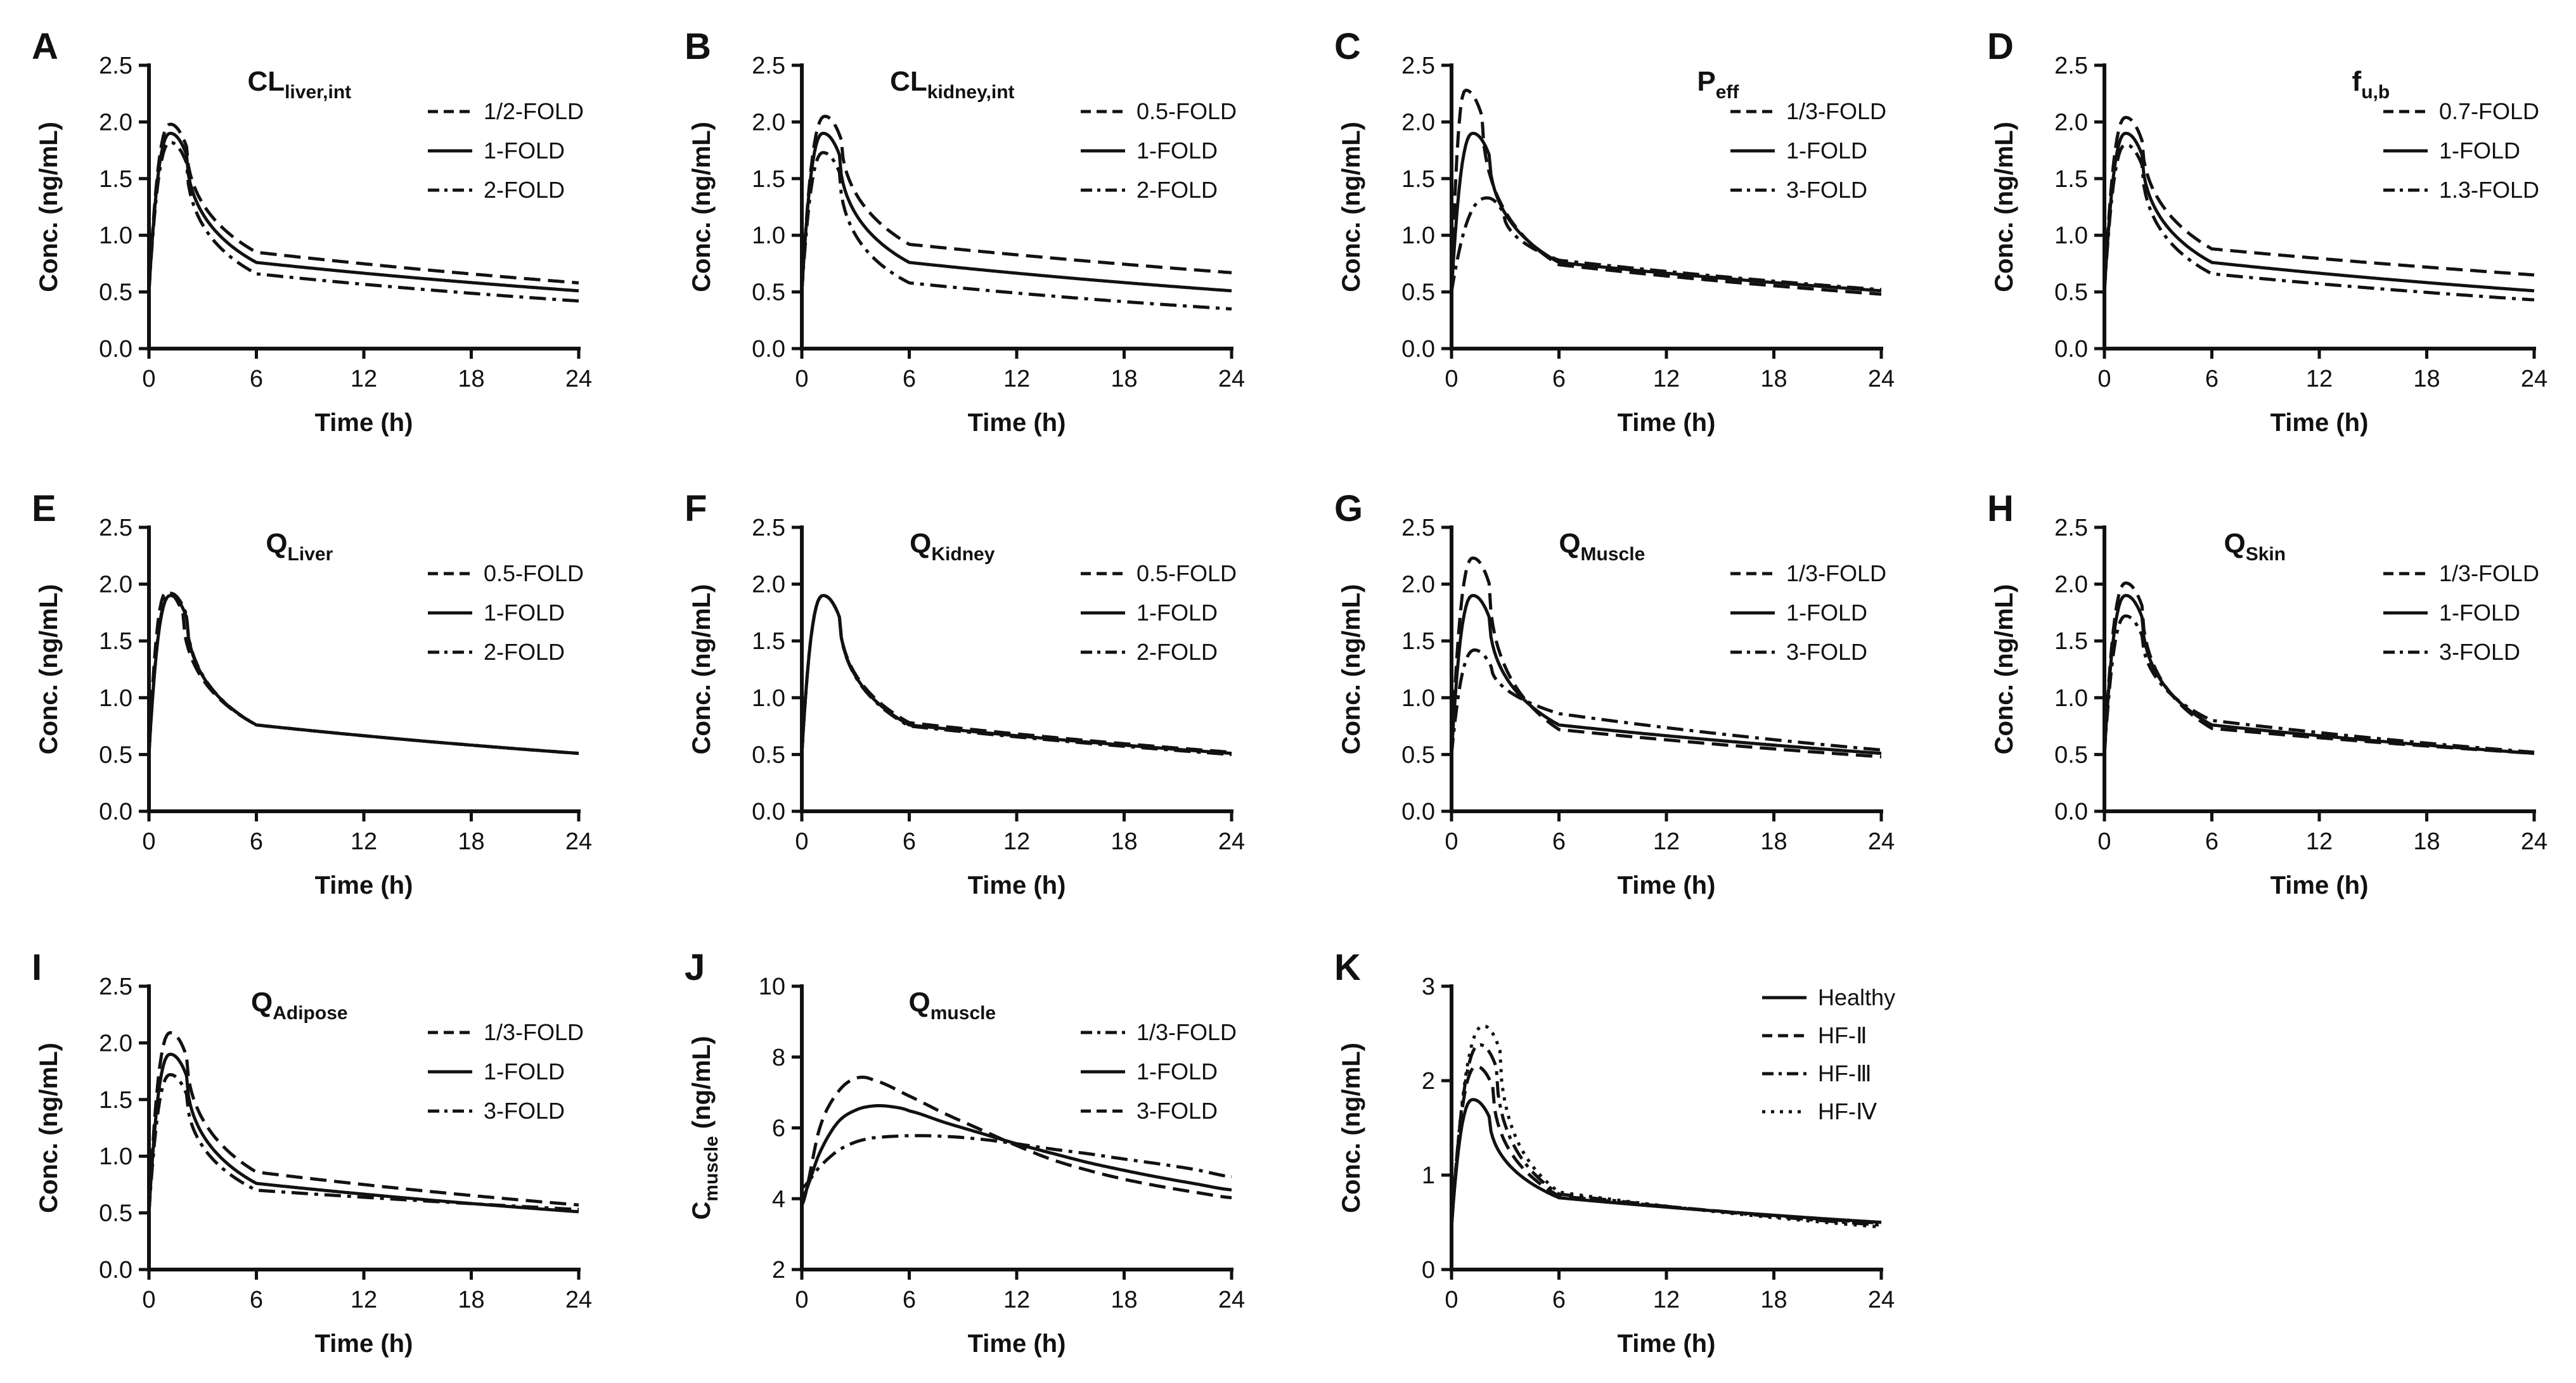  Describe the element at coordinates (37, 967) in the screenshot. I see `panel-letter: I` at that location.